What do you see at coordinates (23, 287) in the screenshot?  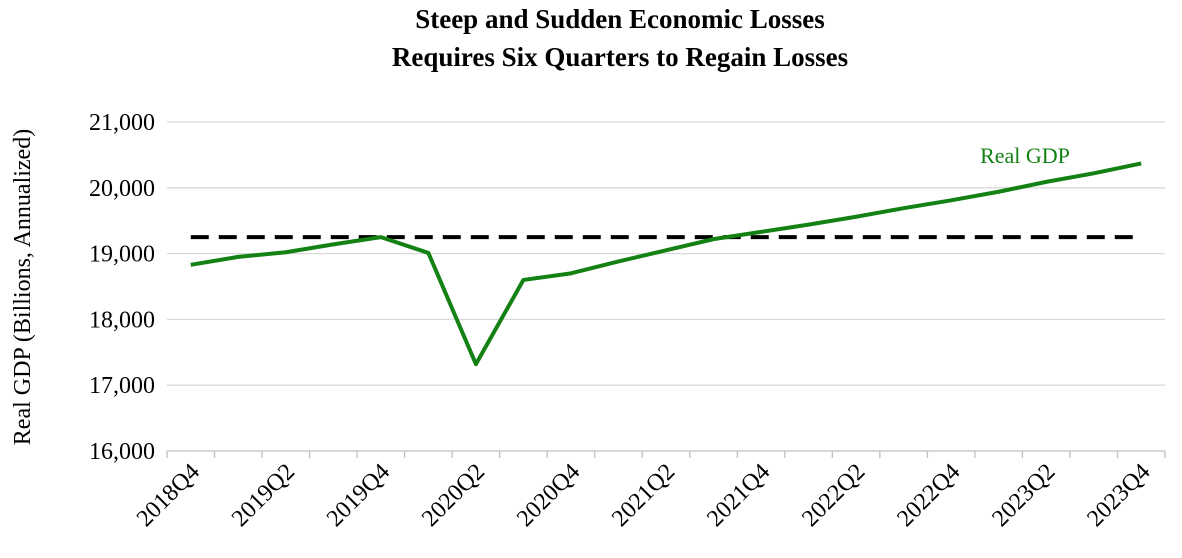 I see `y-axis-label: Real GDP (Billions, Annualized)` at bounding box center [23, 287].